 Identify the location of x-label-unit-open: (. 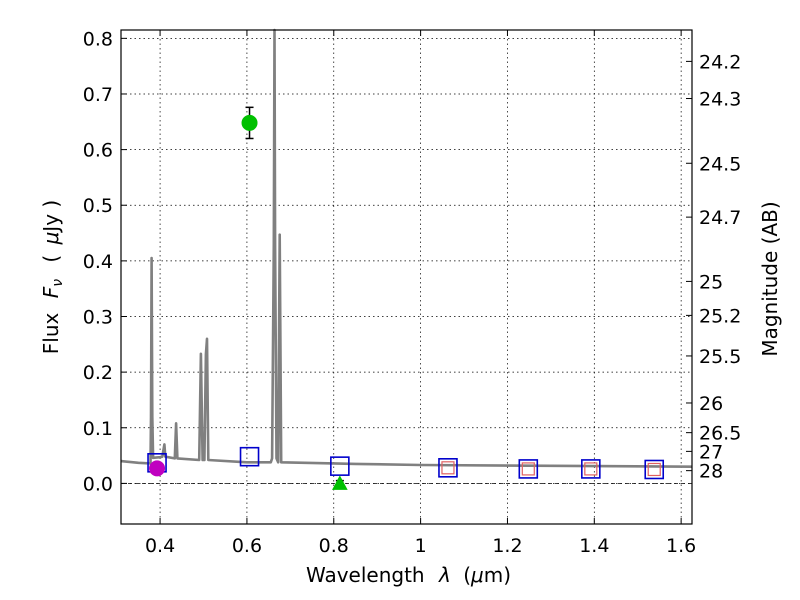
(467, 575).